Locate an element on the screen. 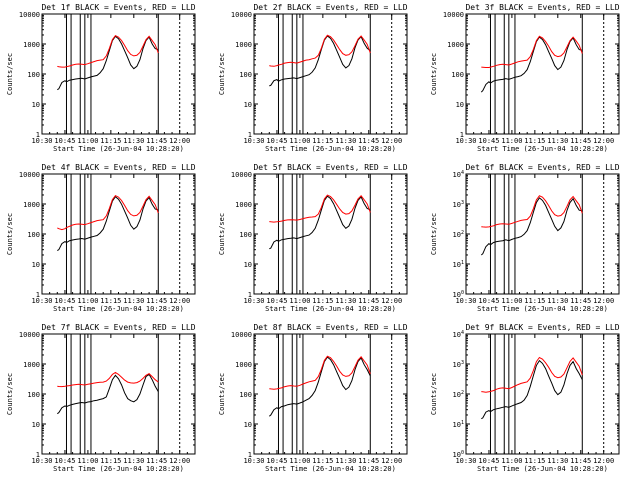 This screenshot has width=640, height=480. panel-title: Det 8f BLACK = Events, RED = LLD is located at coordinates (330, 327).